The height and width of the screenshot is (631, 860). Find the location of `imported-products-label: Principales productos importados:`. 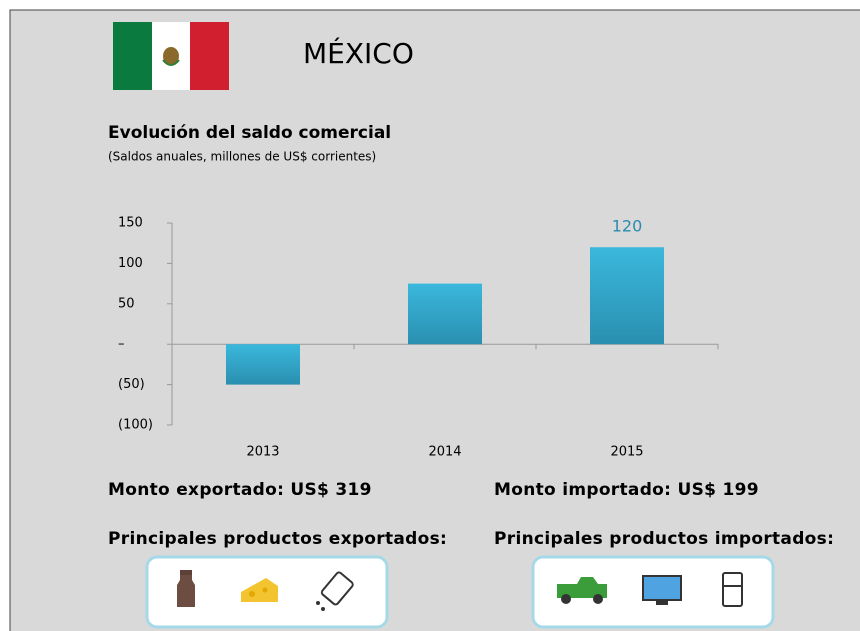

imported-products-label: Principales productos importados: is located at coordinates (664, 539).